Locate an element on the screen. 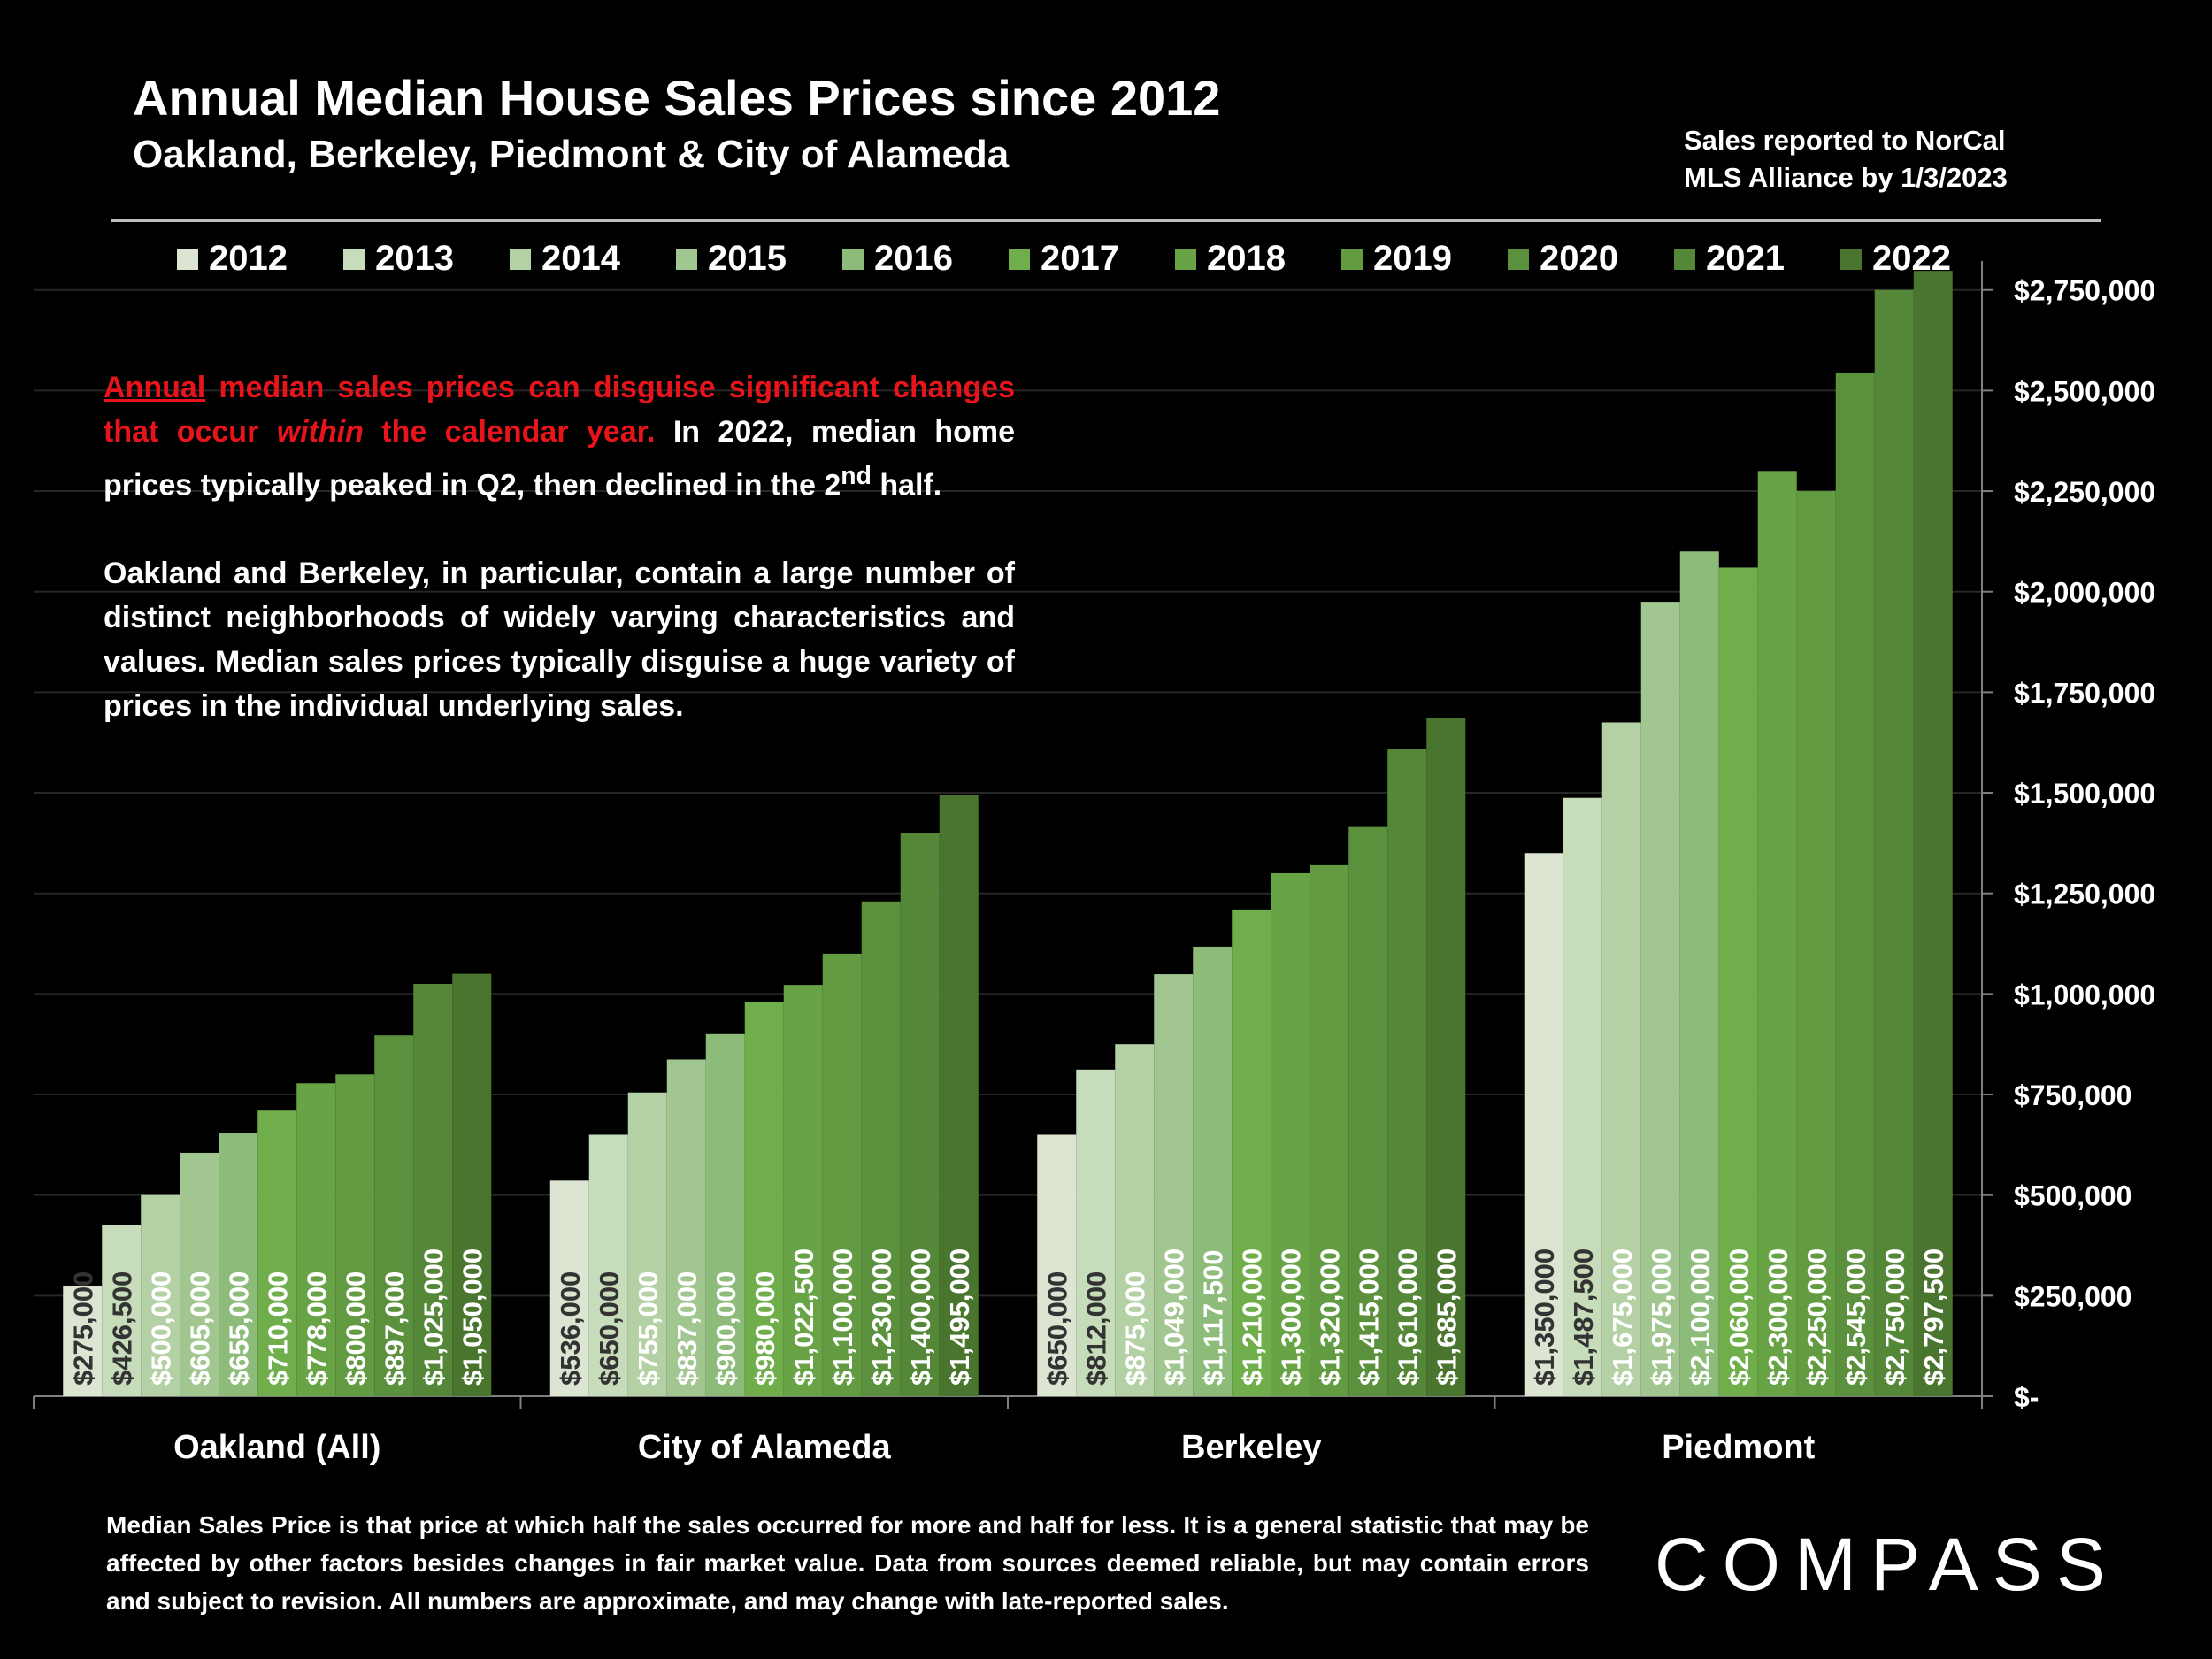 The width and height of the screenshot is (2212, 1659). data-label: $837,000 is located at coordinates (688, 1328).